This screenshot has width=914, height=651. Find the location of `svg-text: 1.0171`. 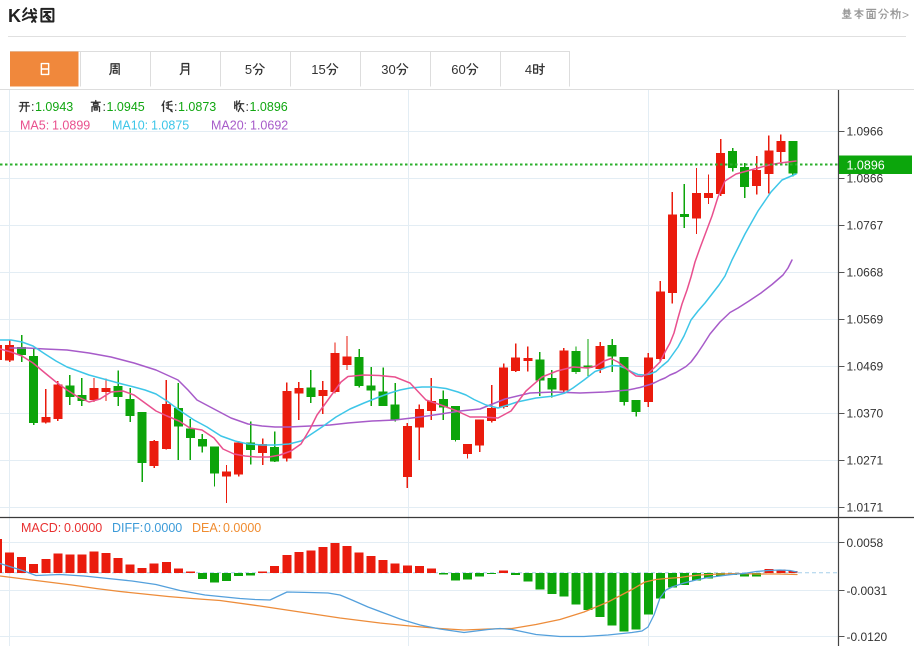

svg-text: 1.0171 is located at coordinates (865, 508).